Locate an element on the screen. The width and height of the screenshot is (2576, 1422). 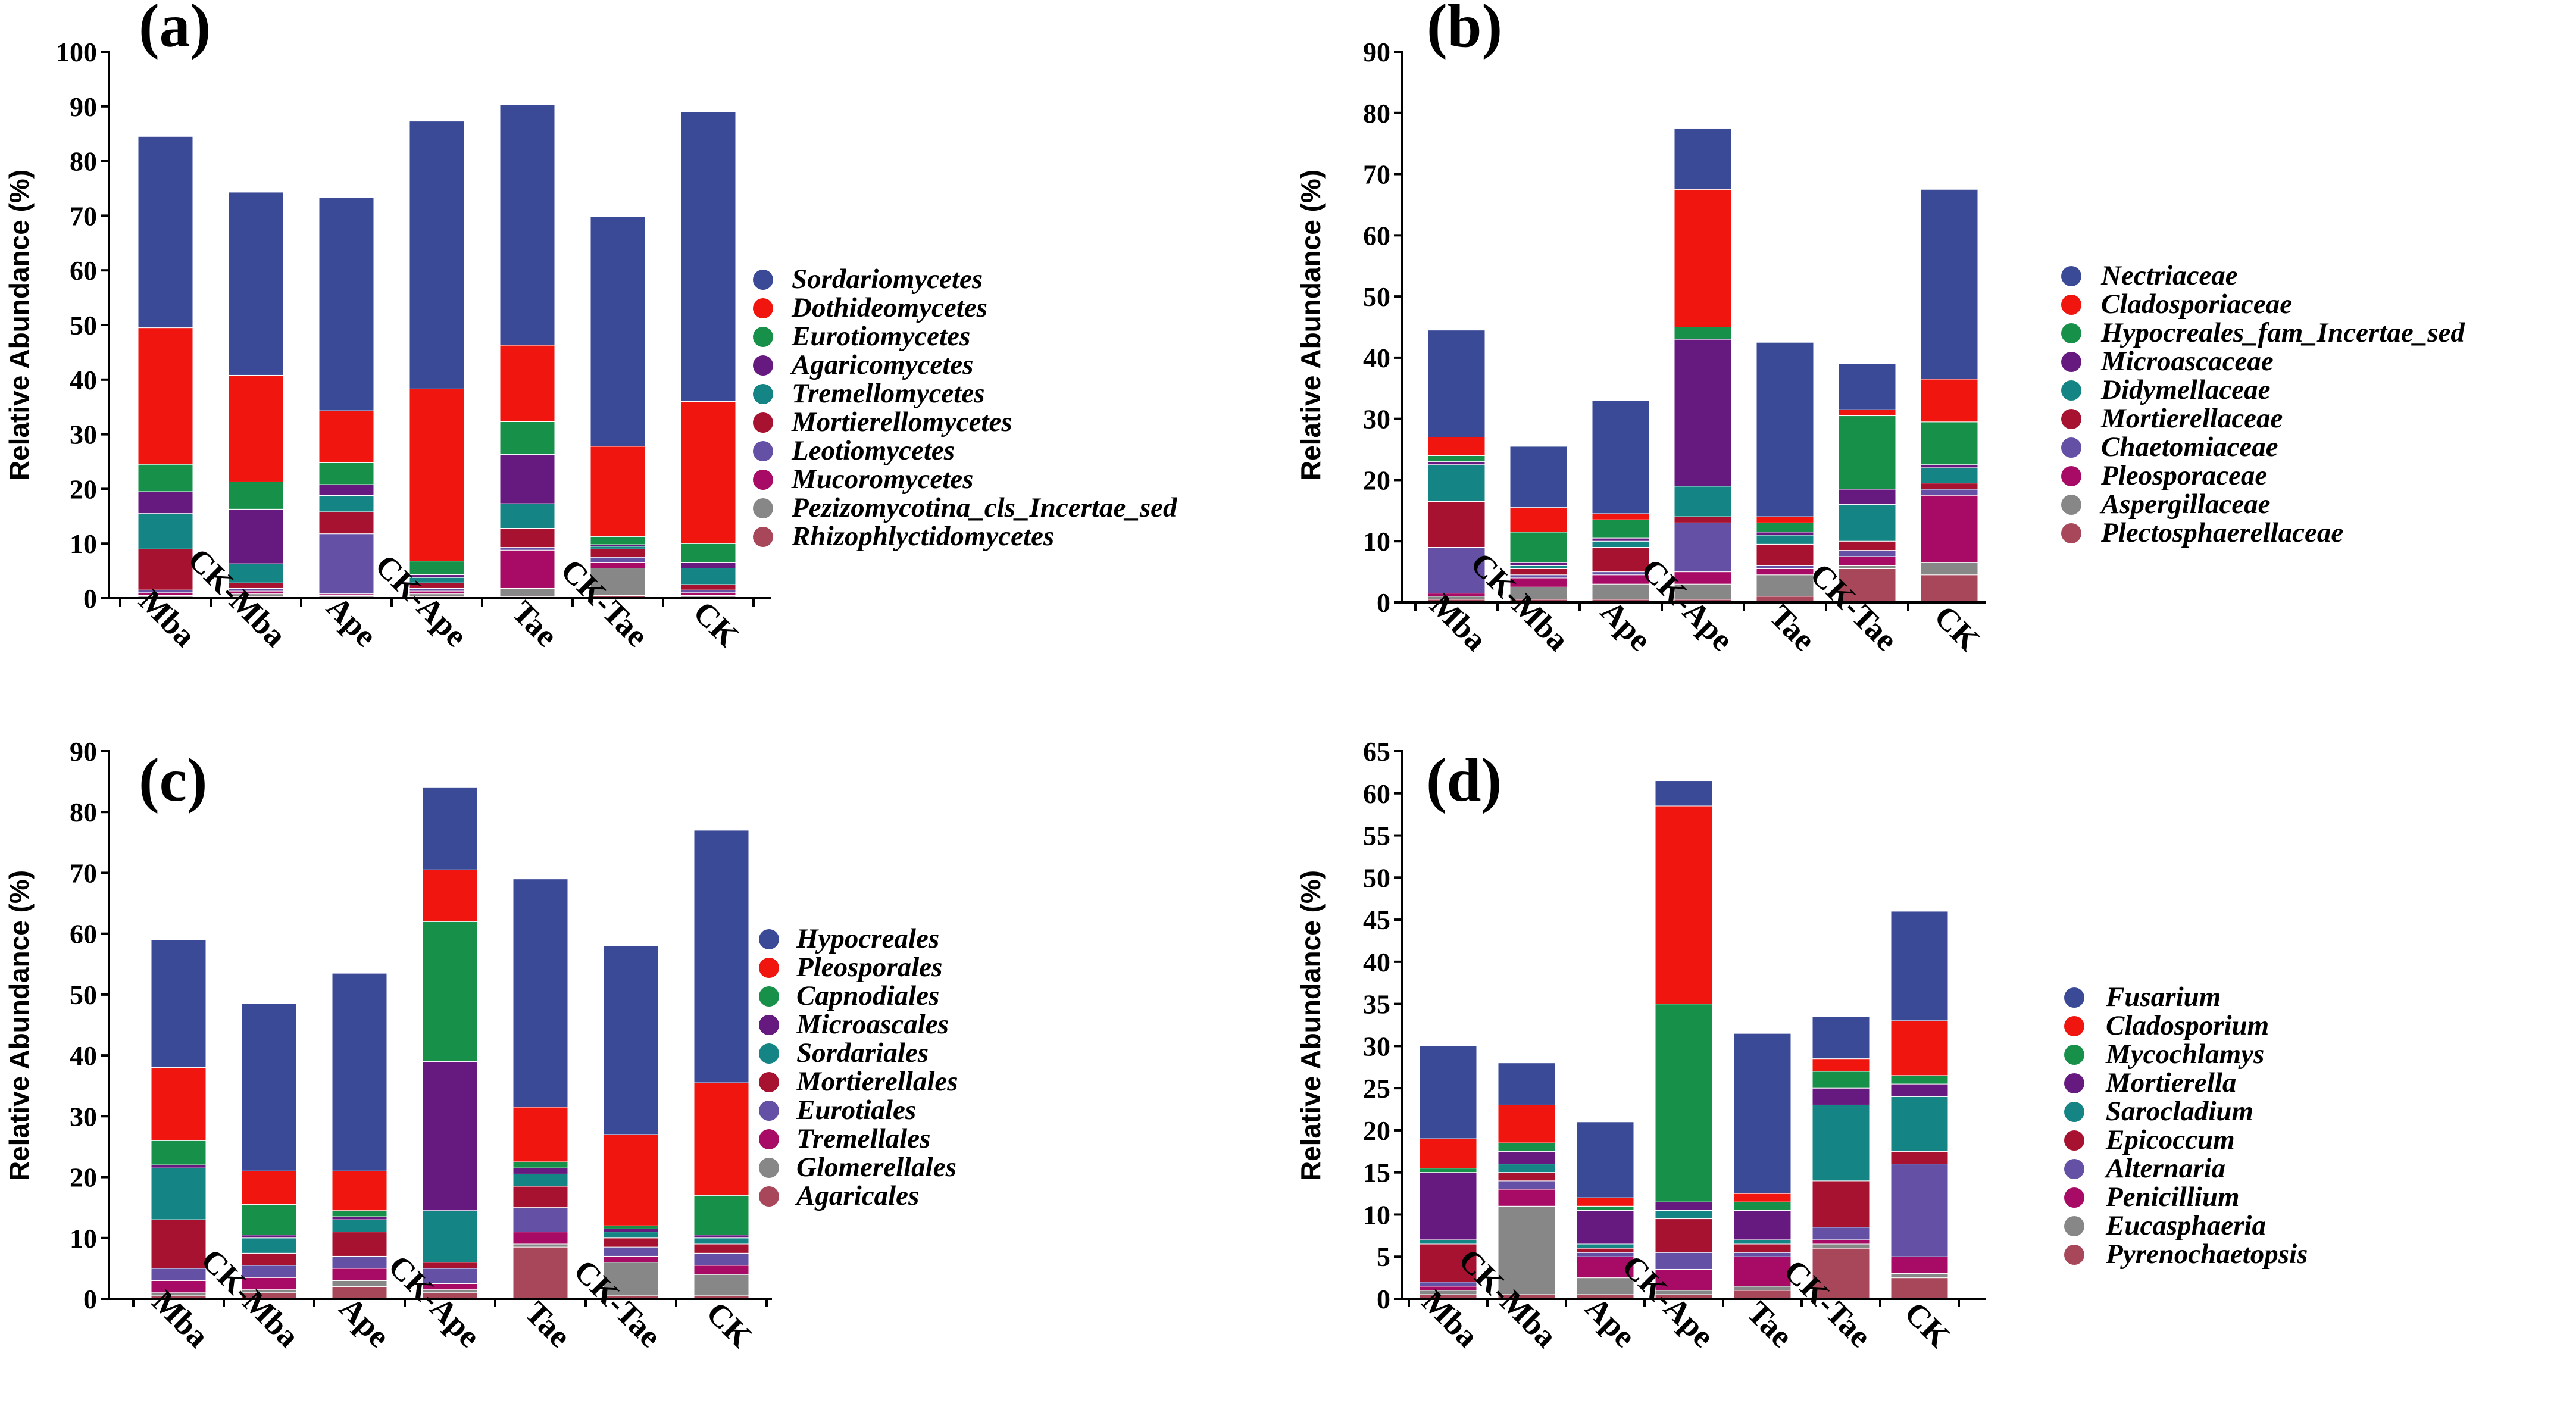
y-tick-label: 65 is located at coordinates (1376, 751).